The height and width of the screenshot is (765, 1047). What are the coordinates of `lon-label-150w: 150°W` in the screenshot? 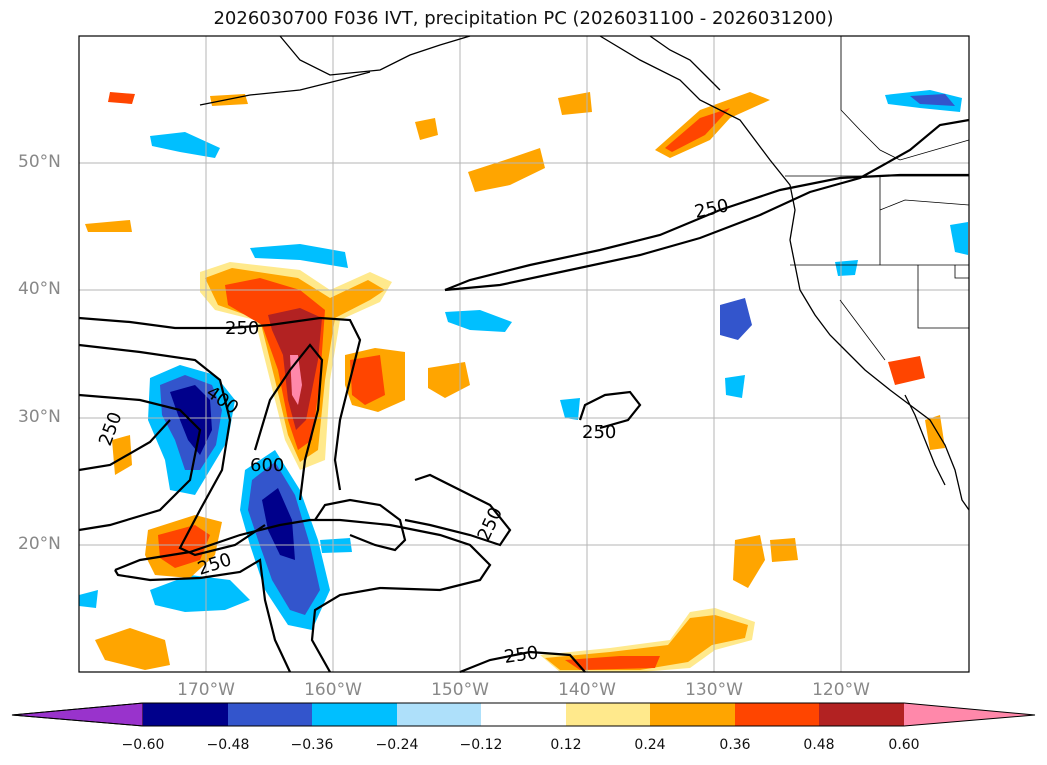 It's located at (460, 690).